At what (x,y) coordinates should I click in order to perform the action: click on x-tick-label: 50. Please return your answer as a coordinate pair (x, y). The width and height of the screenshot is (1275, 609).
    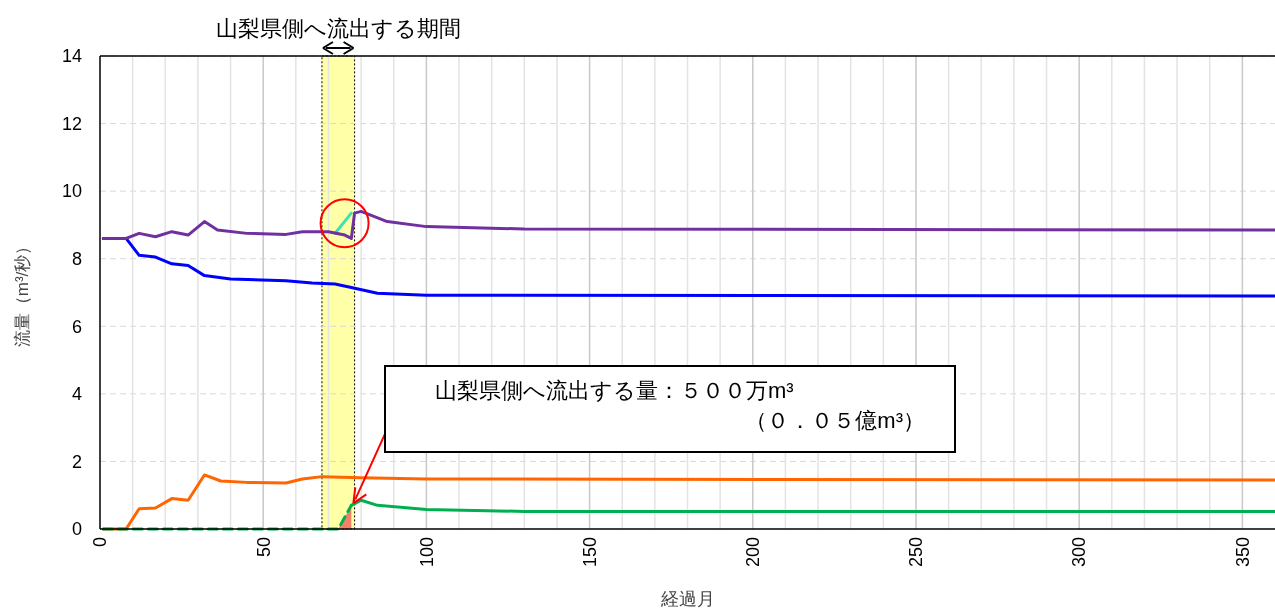
    Looking at the image, I should click on (263, 547).